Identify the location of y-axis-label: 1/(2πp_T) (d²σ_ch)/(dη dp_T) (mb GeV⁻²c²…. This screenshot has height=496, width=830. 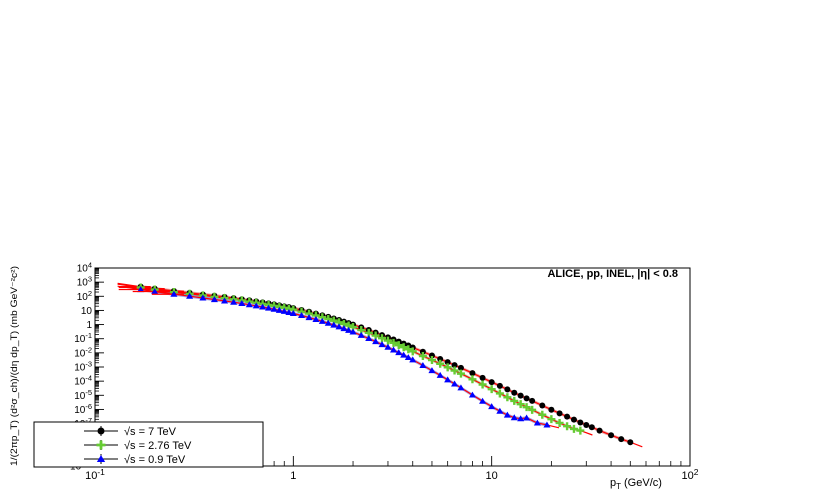
(14, 366).